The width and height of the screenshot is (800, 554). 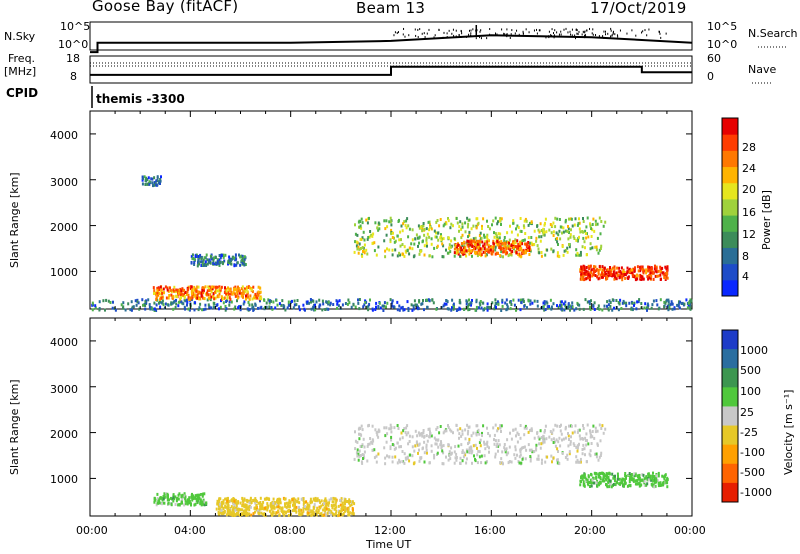 What do you see at coordinates (749, 234) in the screenshot?
I see `power-cbar-tick: 12` at bounding box center [749, 234].